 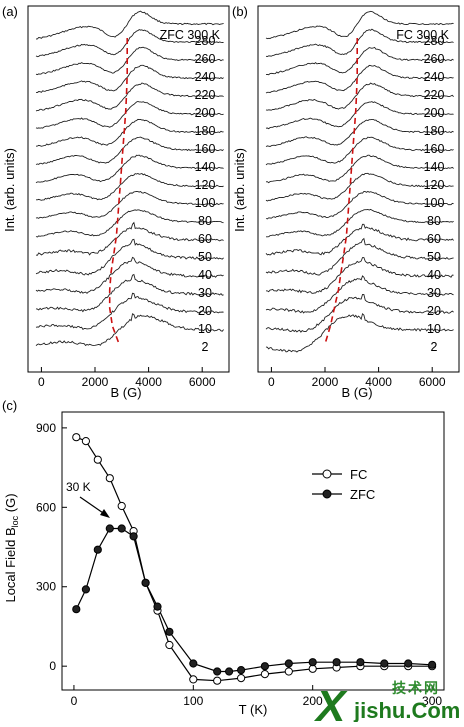 What do you see at coordinates (359, 169) in the screenshot?
I see `spectrum-120K` at bounding box center [359, 169].